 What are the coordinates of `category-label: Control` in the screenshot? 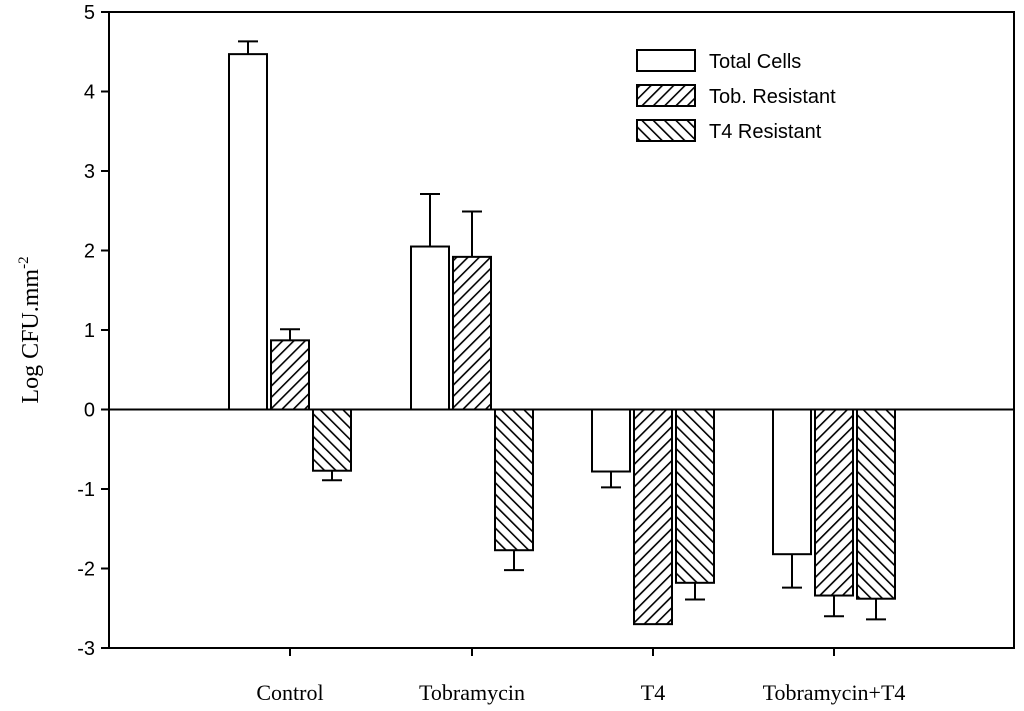 It's located at (289, 692).